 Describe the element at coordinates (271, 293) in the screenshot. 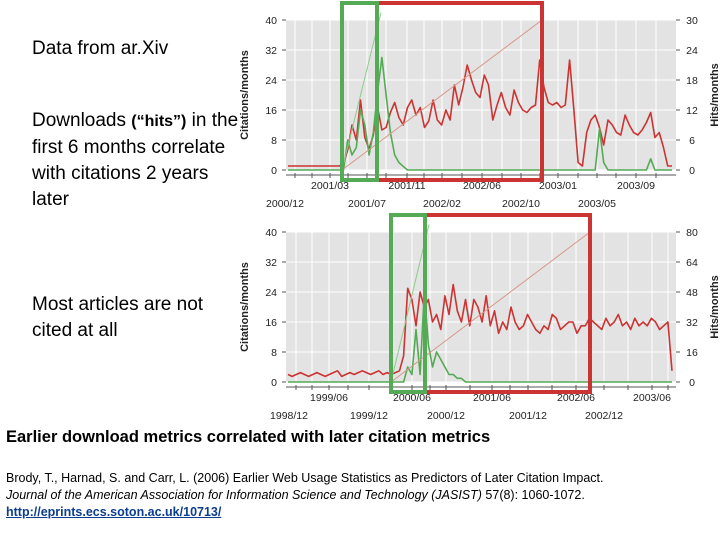

I see `chart2-left-tick-label: 24` at that location.